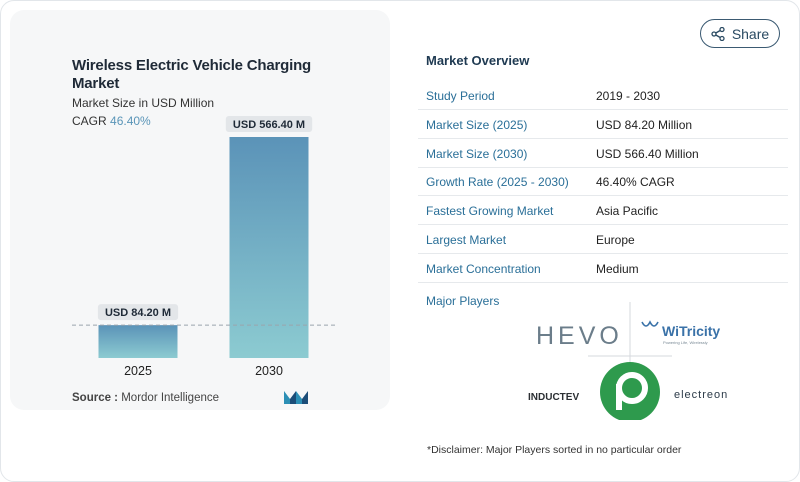 This screenshot has width=800, height=482. I want to click on hevo-logo: HEVO, so click(579, 336).